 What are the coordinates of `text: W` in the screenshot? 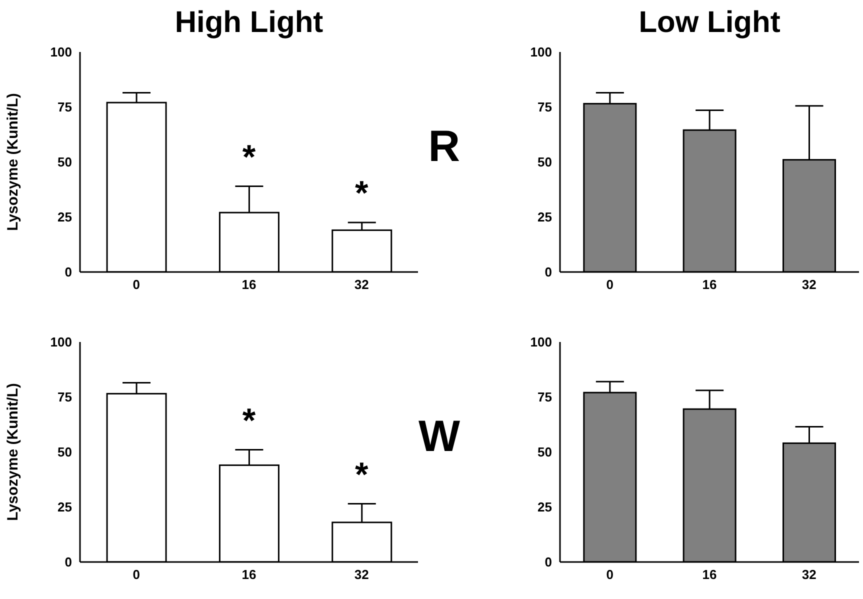 It's located at (439, 436).